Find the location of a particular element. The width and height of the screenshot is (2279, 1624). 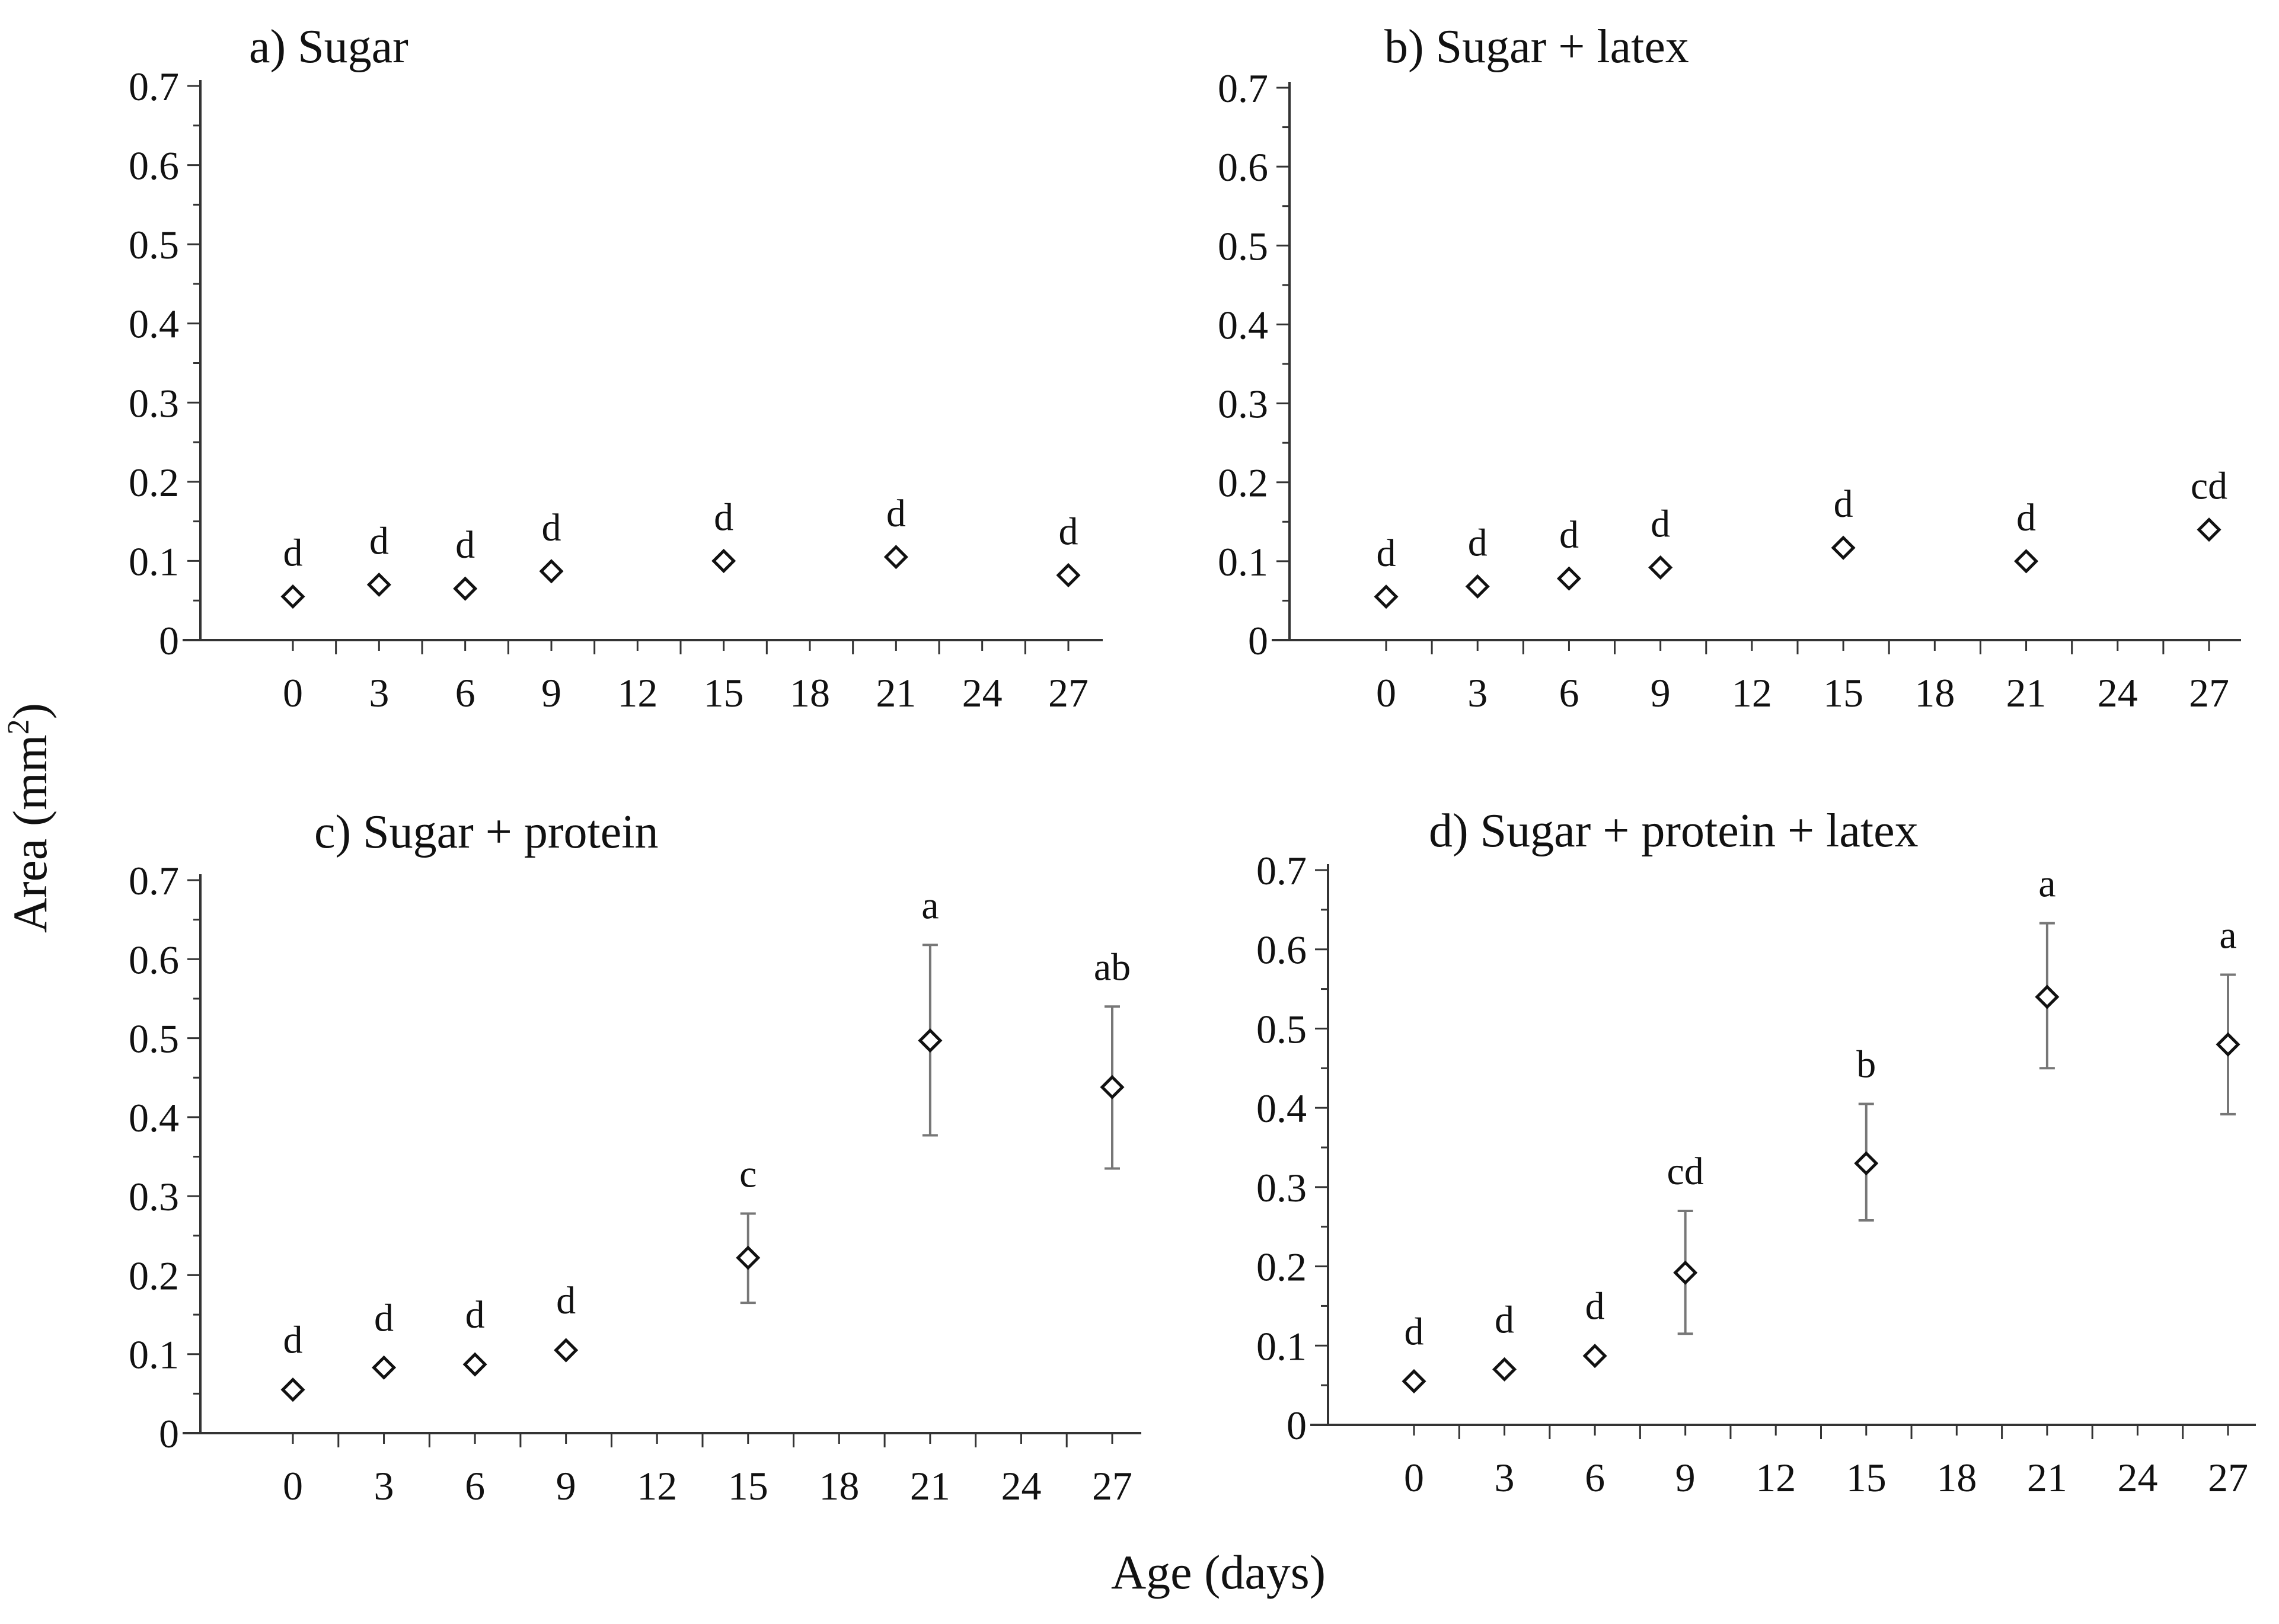

y-axis-label-superscript: 2 is located at coordinates (19, 726).